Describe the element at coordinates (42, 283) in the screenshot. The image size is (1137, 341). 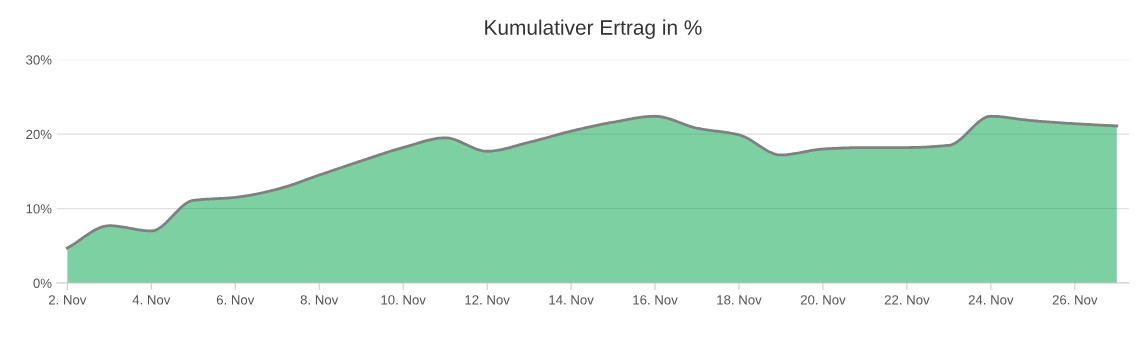
I see `y-tick-label: 0%` at that location.